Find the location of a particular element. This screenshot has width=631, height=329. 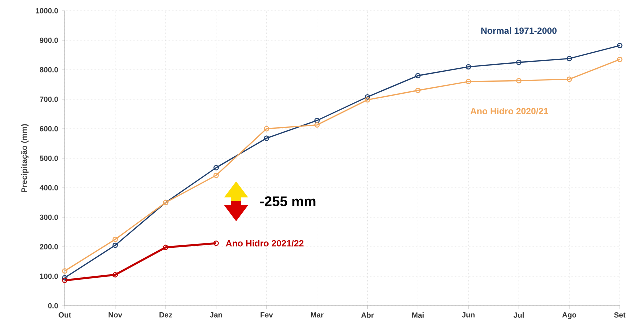

series-label: Ano Hidro 2021/22 is located at coordinates (265, 243).